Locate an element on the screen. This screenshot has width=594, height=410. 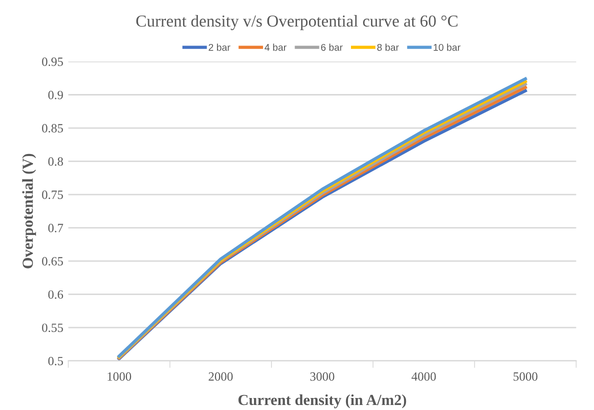
y-tick-label: 0.7 is located at coordinates (56, 228).